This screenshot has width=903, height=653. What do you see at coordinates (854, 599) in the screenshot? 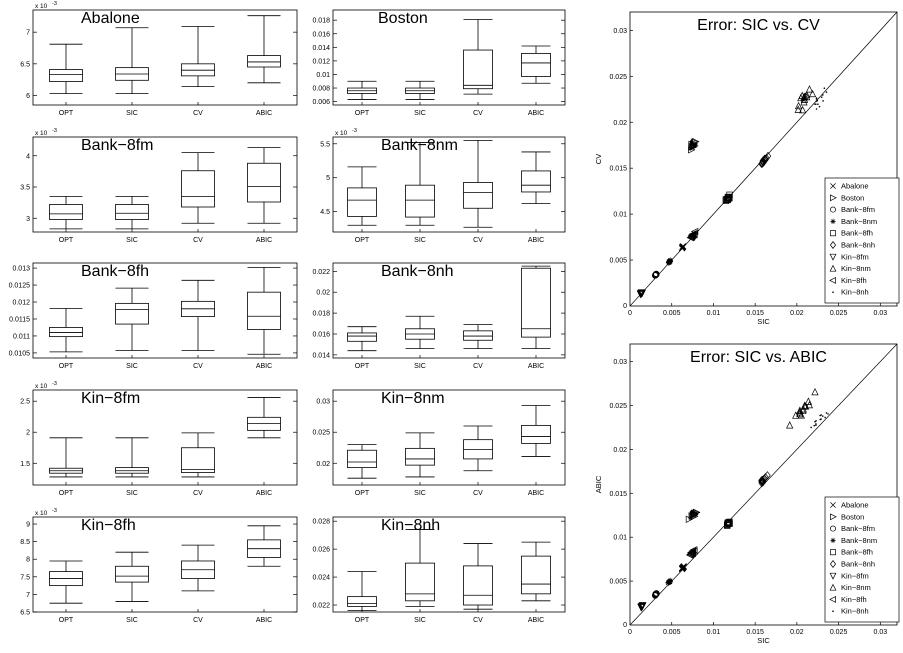
I see `legend-label: Kin−8fh` at bounding box center [854, 599].